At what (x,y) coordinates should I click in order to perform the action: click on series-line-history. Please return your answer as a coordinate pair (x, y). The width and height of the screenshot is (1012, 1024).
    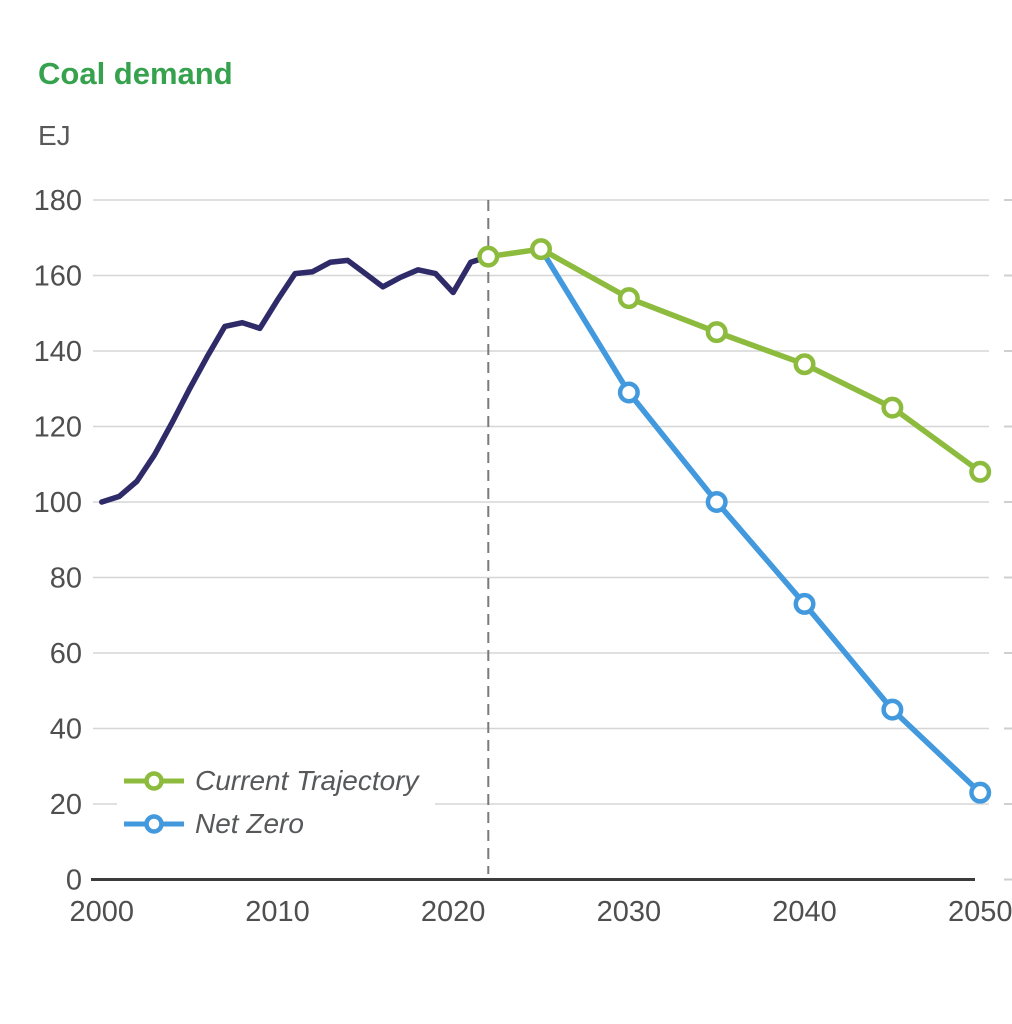
    Looking at the image, I should click on (295, 379).